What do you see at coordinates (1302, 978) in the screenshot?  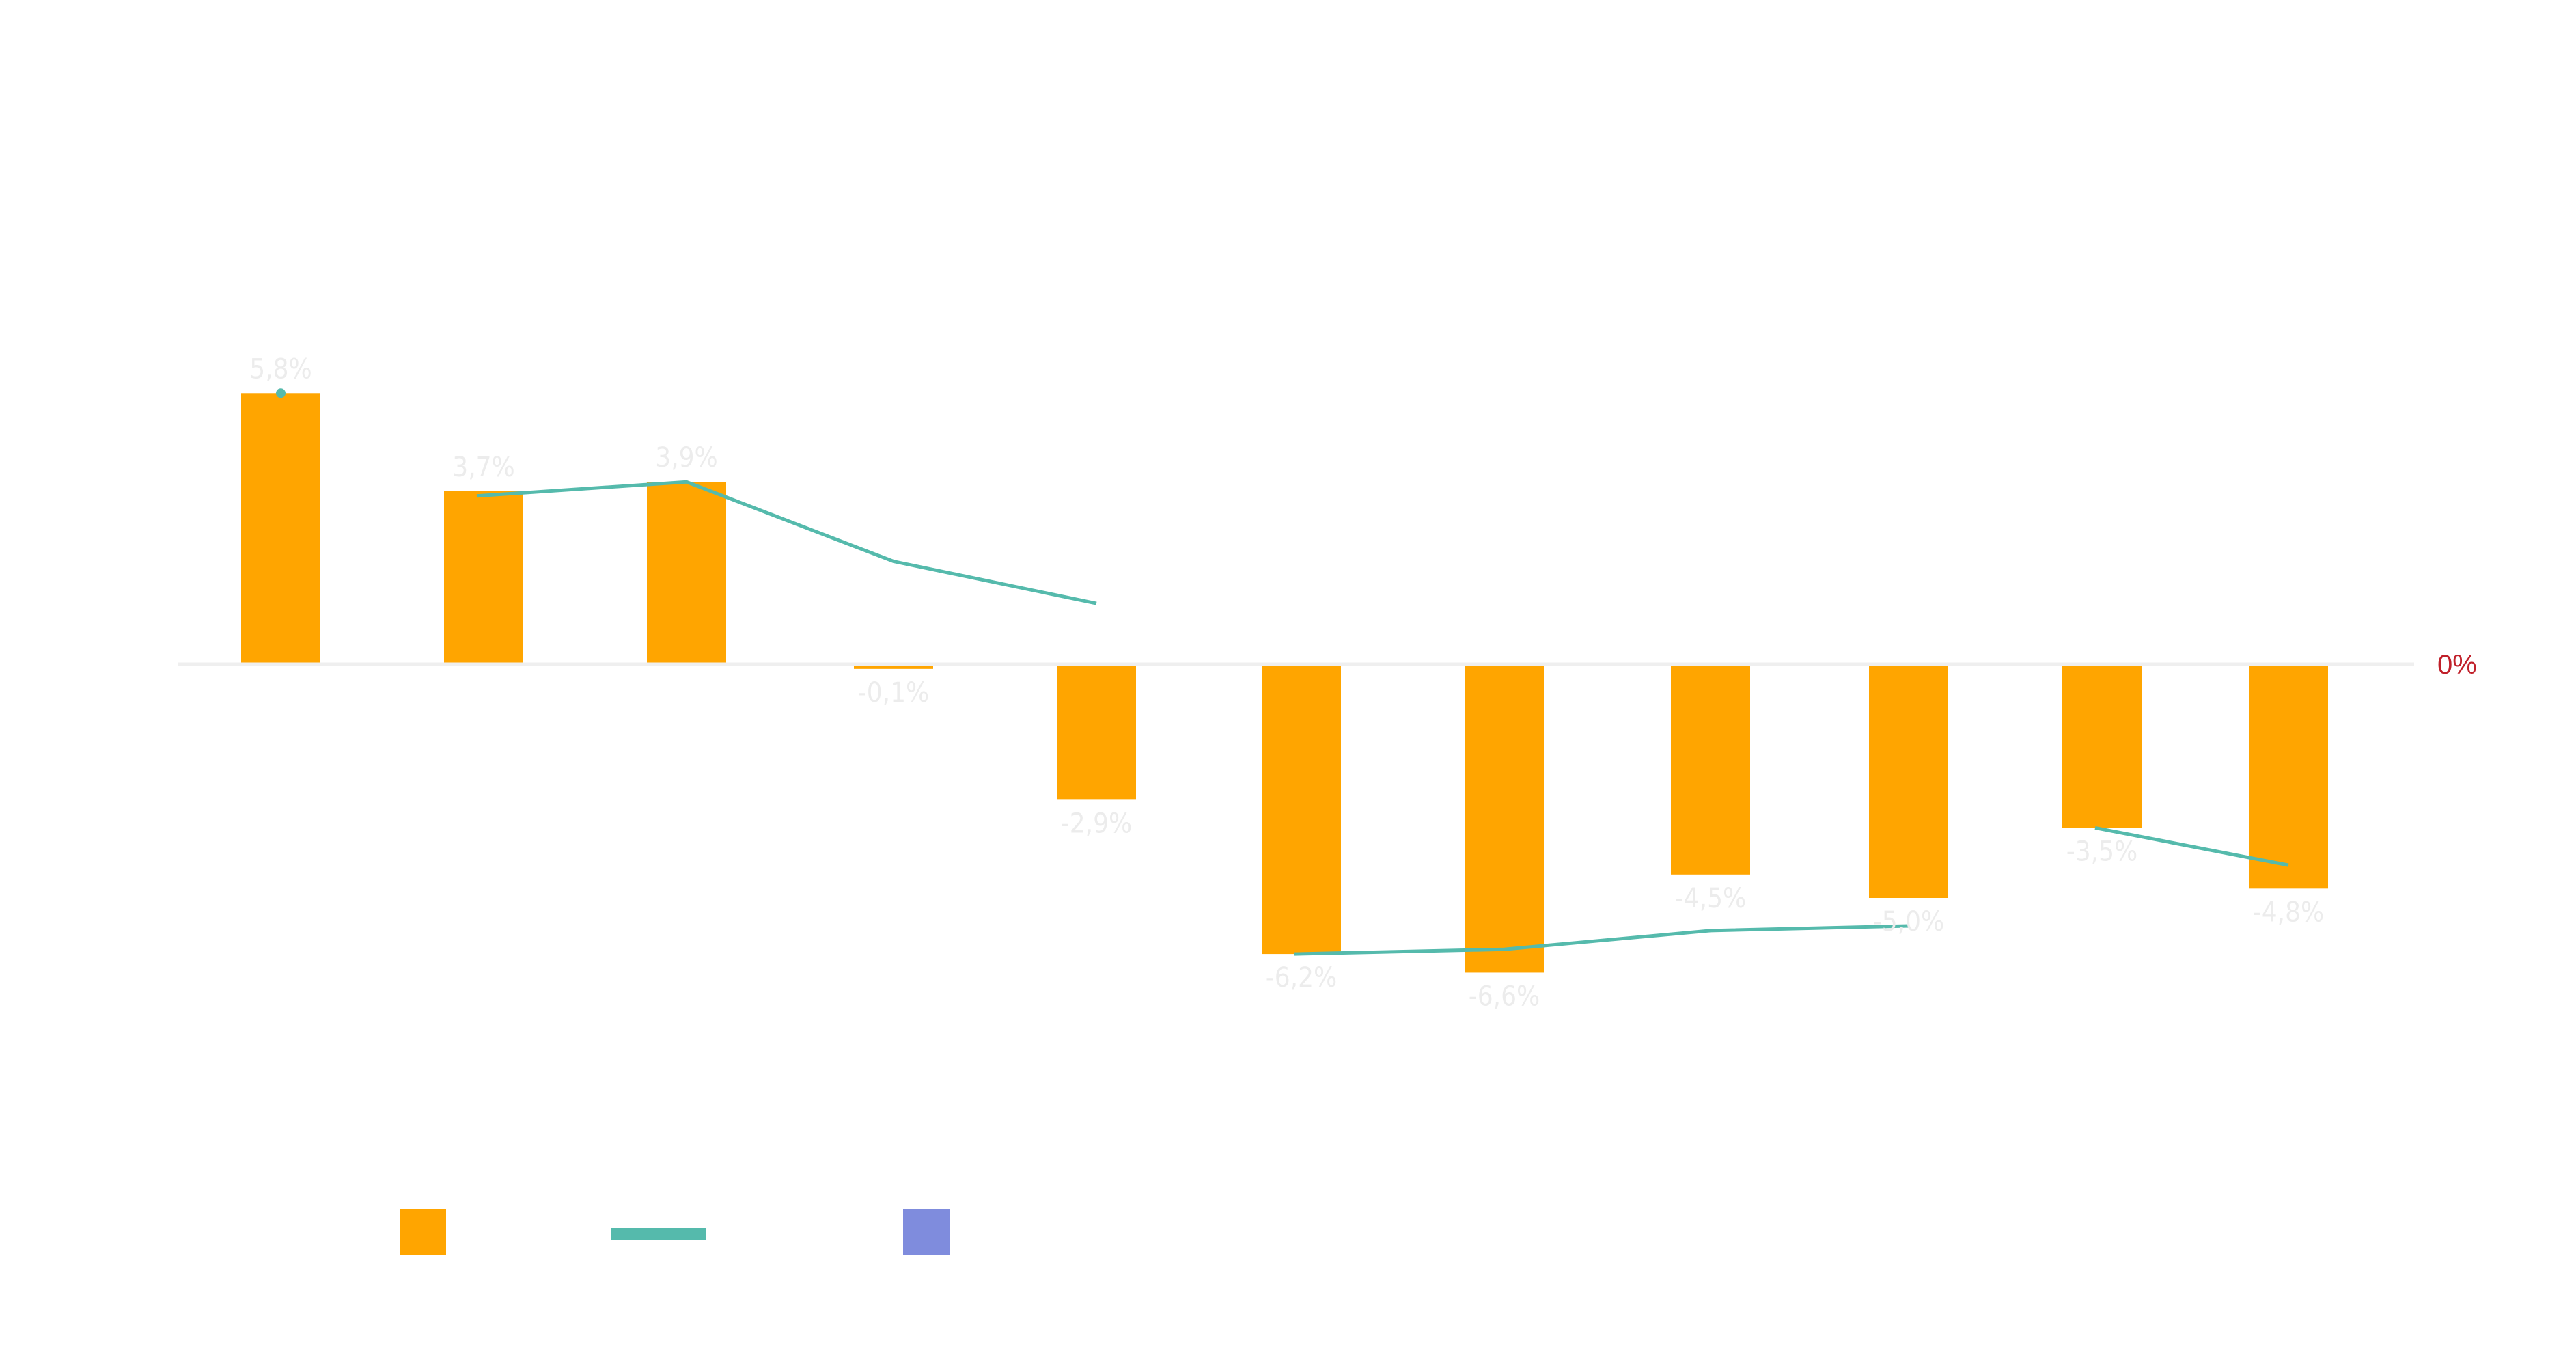 I see `data-label-6: -6,2%` at bounding box center [1302, 978].